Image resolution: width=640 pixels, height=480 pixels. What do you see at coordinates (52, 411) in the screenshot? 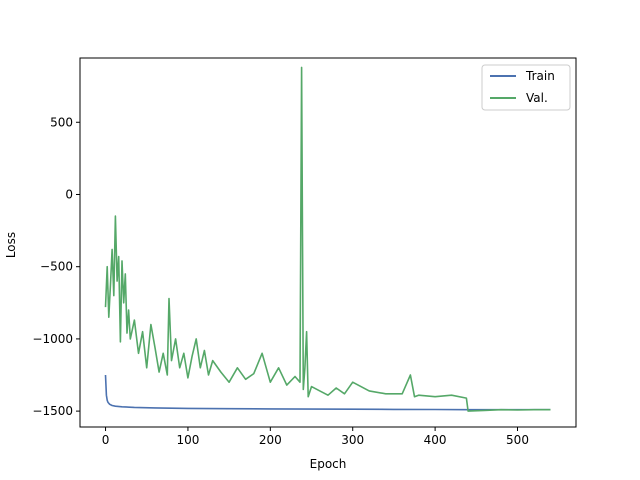
I see `y-tick-label: −1500` at bounding box center [52, 411].